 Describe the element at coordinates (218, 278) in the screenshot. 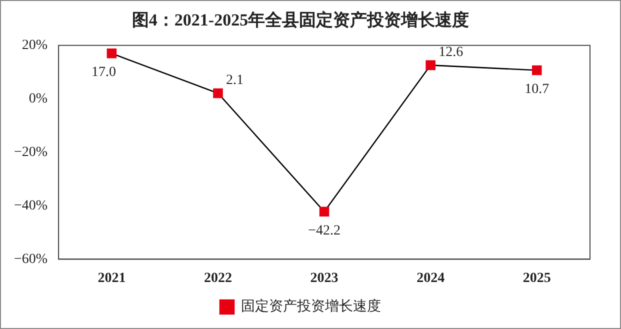

I see `x-tick-label: 2022` at that location.